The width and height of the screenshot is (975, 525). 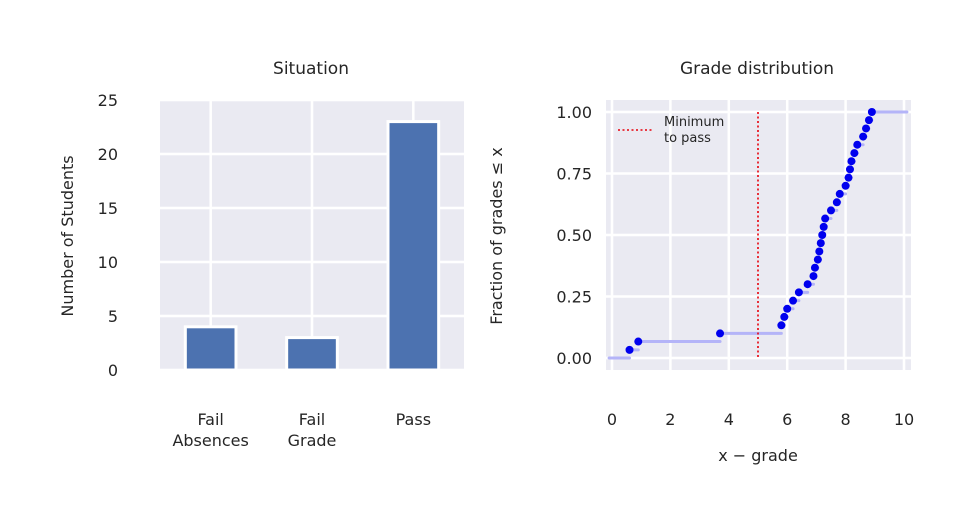 I want to click on legend-label-line2: to pass, so click(x=687, y=138).